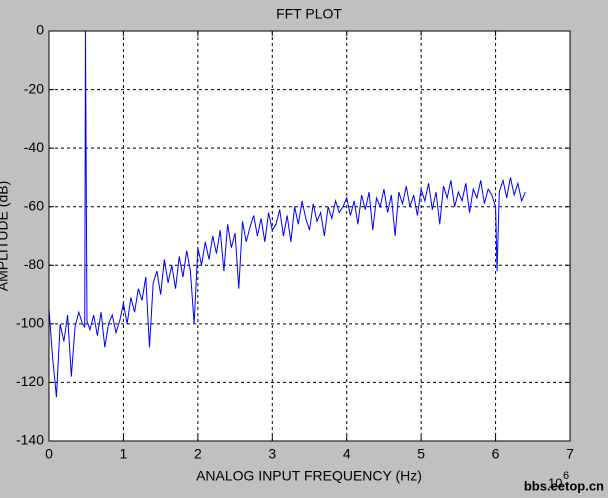 The image size is (608, 498). I want to click on y-tick-label: -120, so click(30, 381).